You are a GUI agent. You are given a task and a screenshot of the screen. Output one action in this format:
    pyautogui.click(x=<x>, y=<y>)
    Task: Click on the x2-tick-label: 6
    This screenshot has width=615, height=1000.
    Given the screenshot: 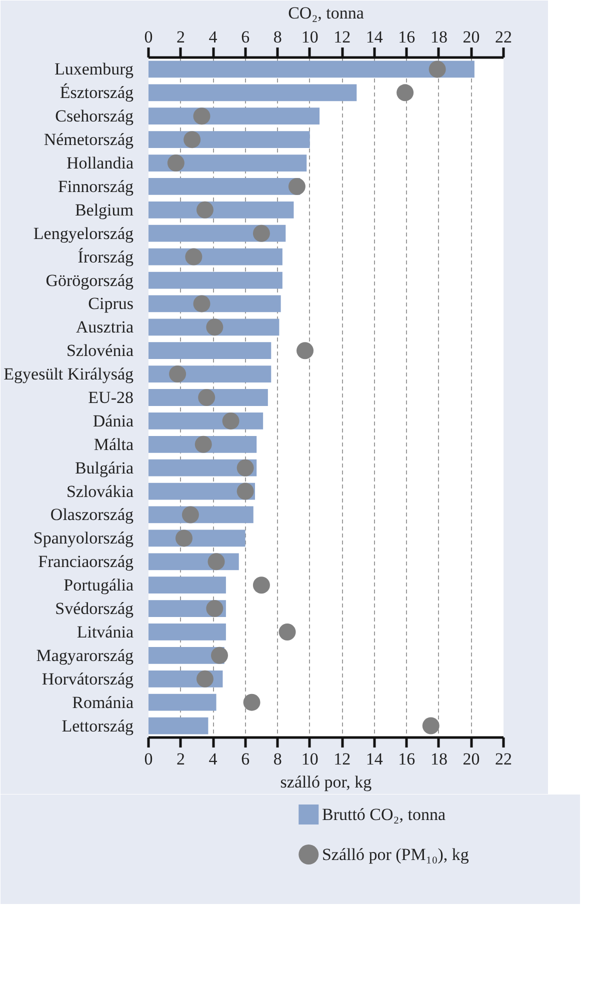 What is the action you would take?
    pyautogui.click(x=245, y=759)
    